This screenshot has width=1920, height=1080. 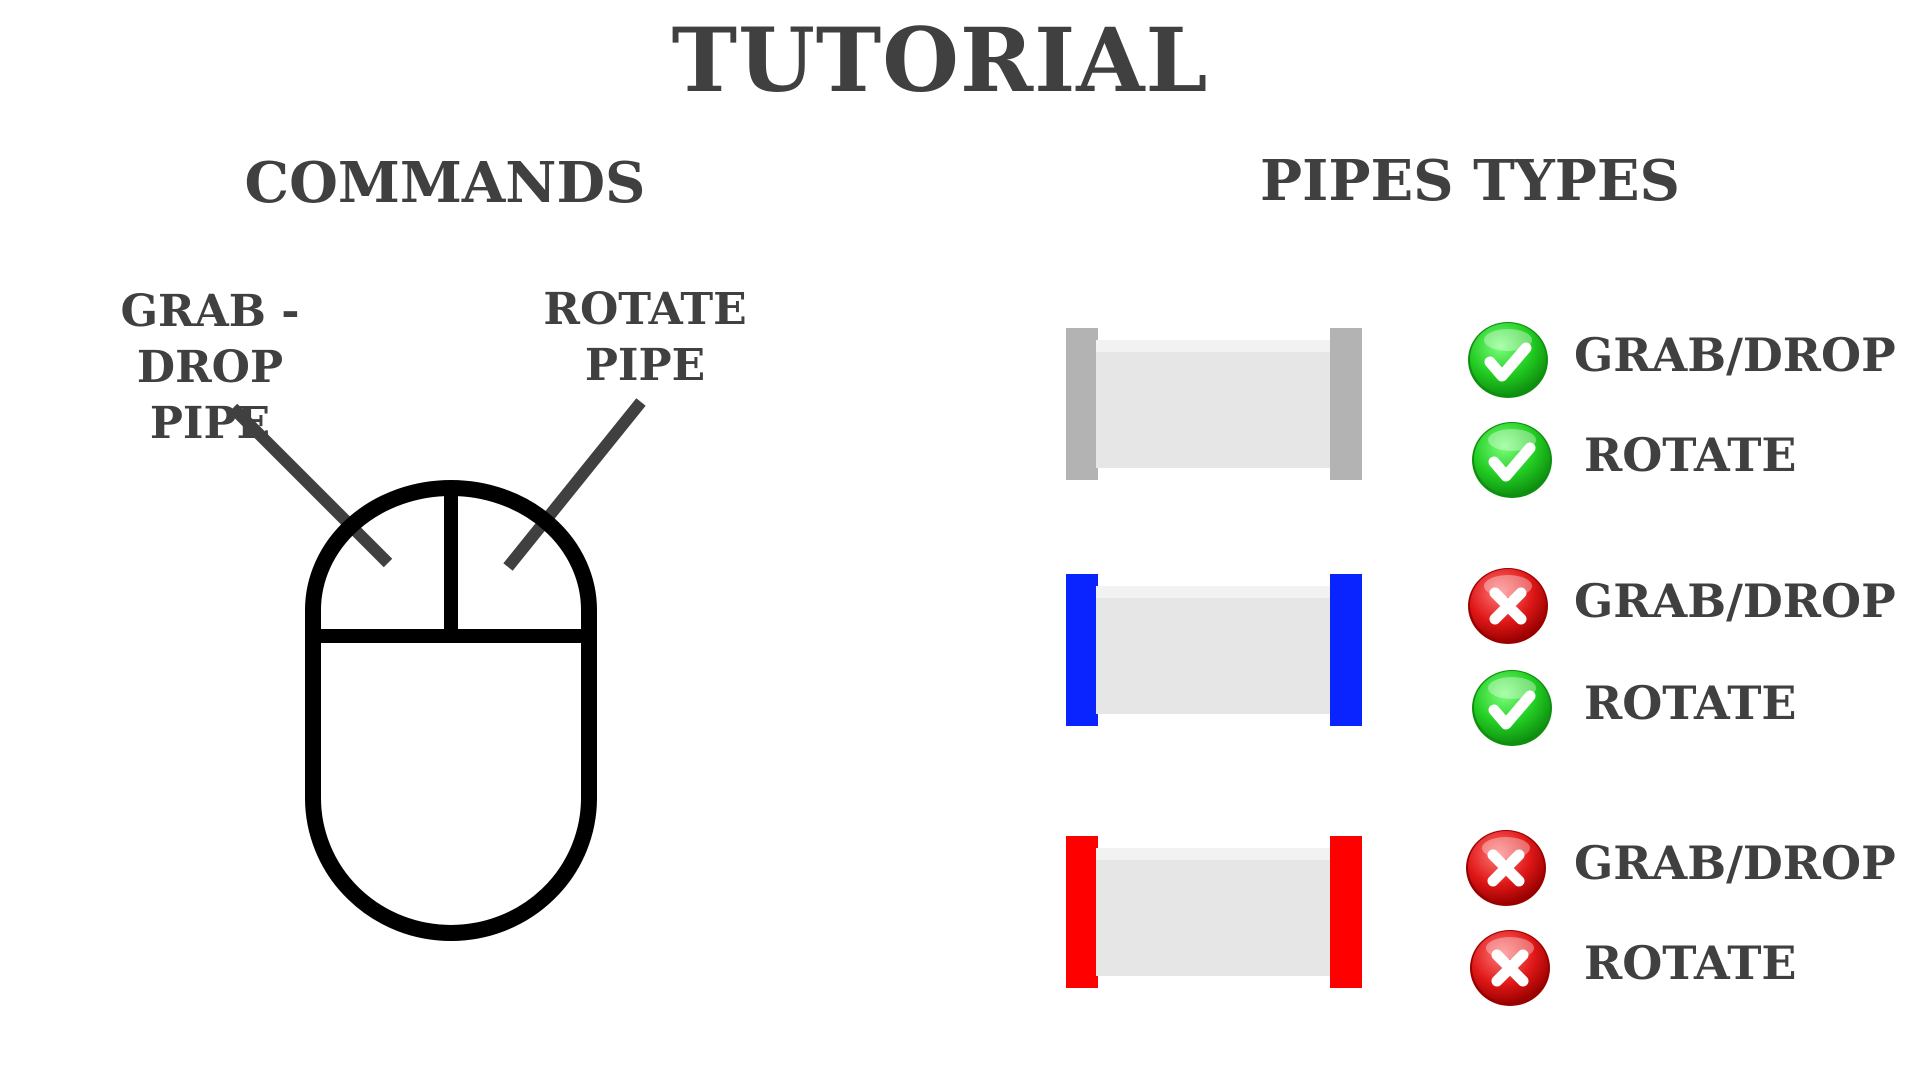 What do you see at coordinates (645, 365) in the screenshot?
I see `right-click-label-line2: PIPE` at bounding box center [645, 365].